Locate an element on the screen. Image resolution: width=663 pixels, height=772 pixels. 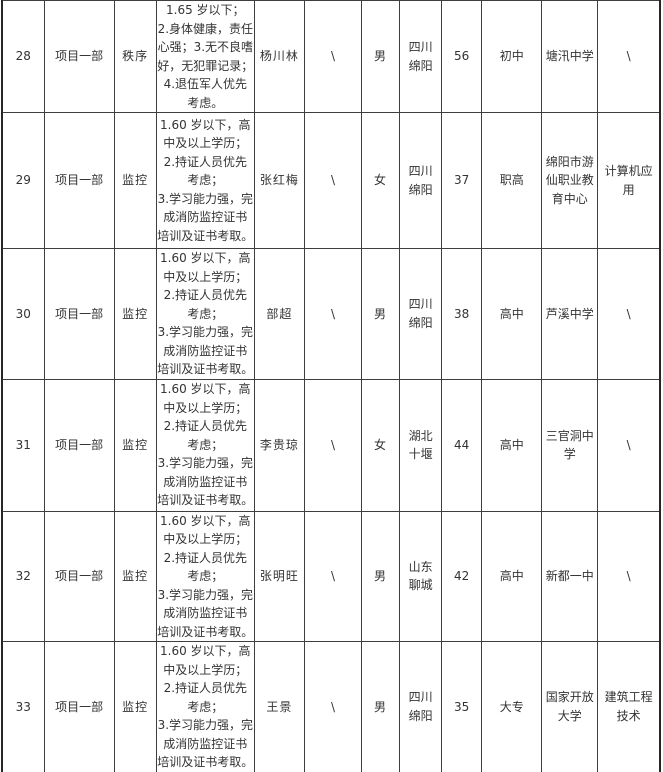
position-cell: 秩序 is located at coordinates (135, 56).